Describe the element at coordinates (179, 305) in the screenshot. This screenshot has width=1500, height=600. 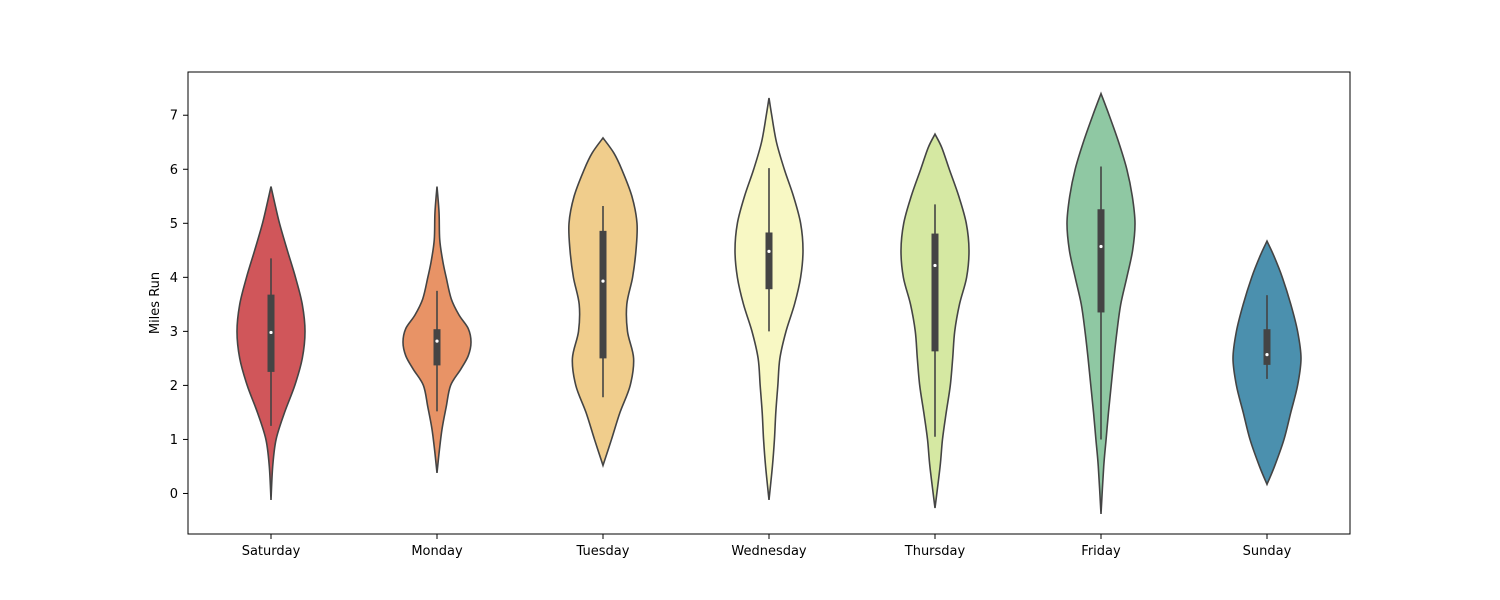
I see `y-axis: 0 1 2 3 4 5 6 7` at that location.